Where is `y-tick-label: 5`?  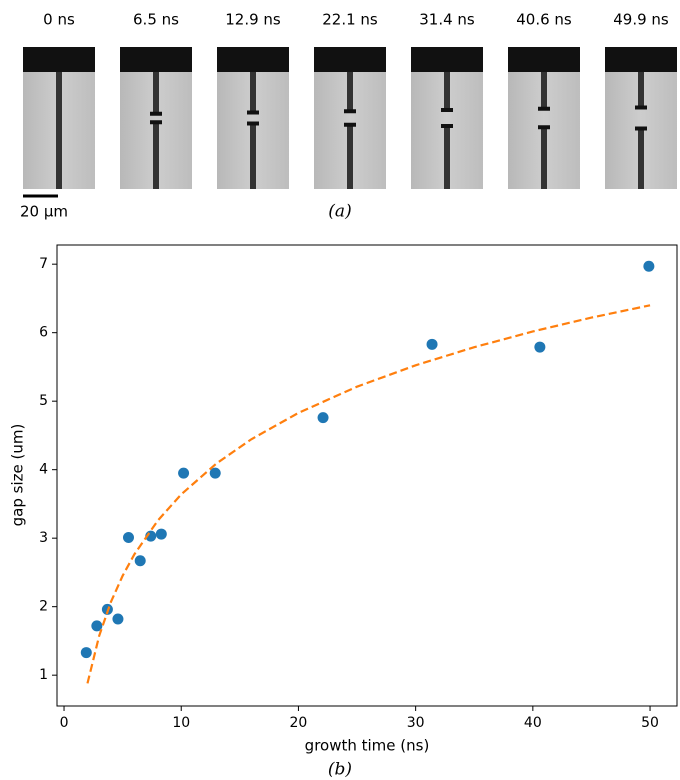
y-tick-label: 5 is located at coordinates (43, 401).